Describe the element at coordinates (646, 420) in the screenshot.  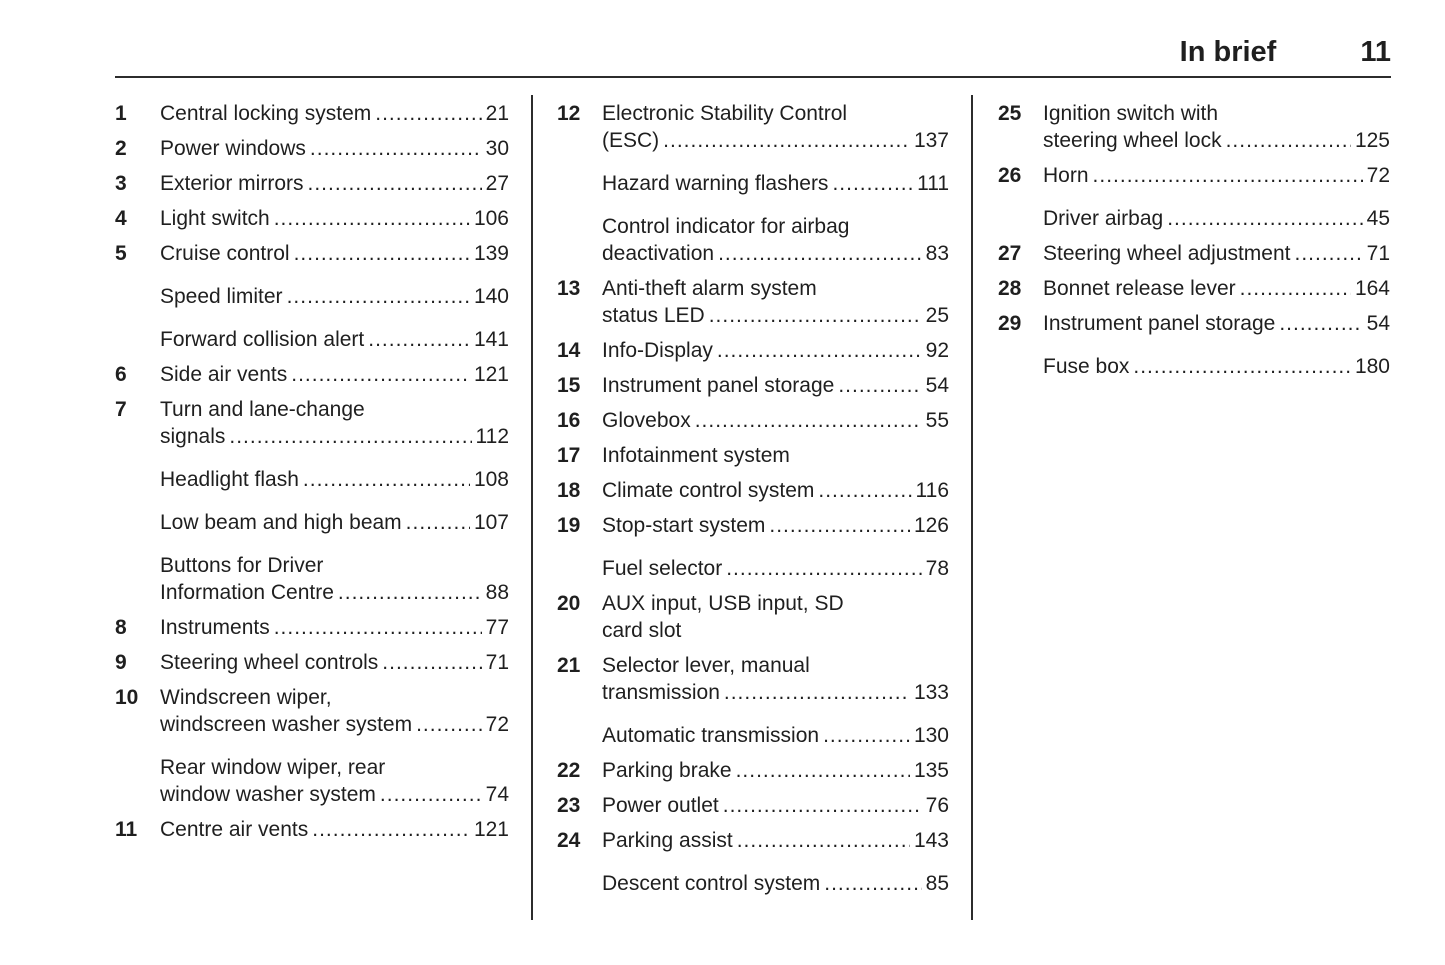
I see `entry-title: Glovebox` at that location.